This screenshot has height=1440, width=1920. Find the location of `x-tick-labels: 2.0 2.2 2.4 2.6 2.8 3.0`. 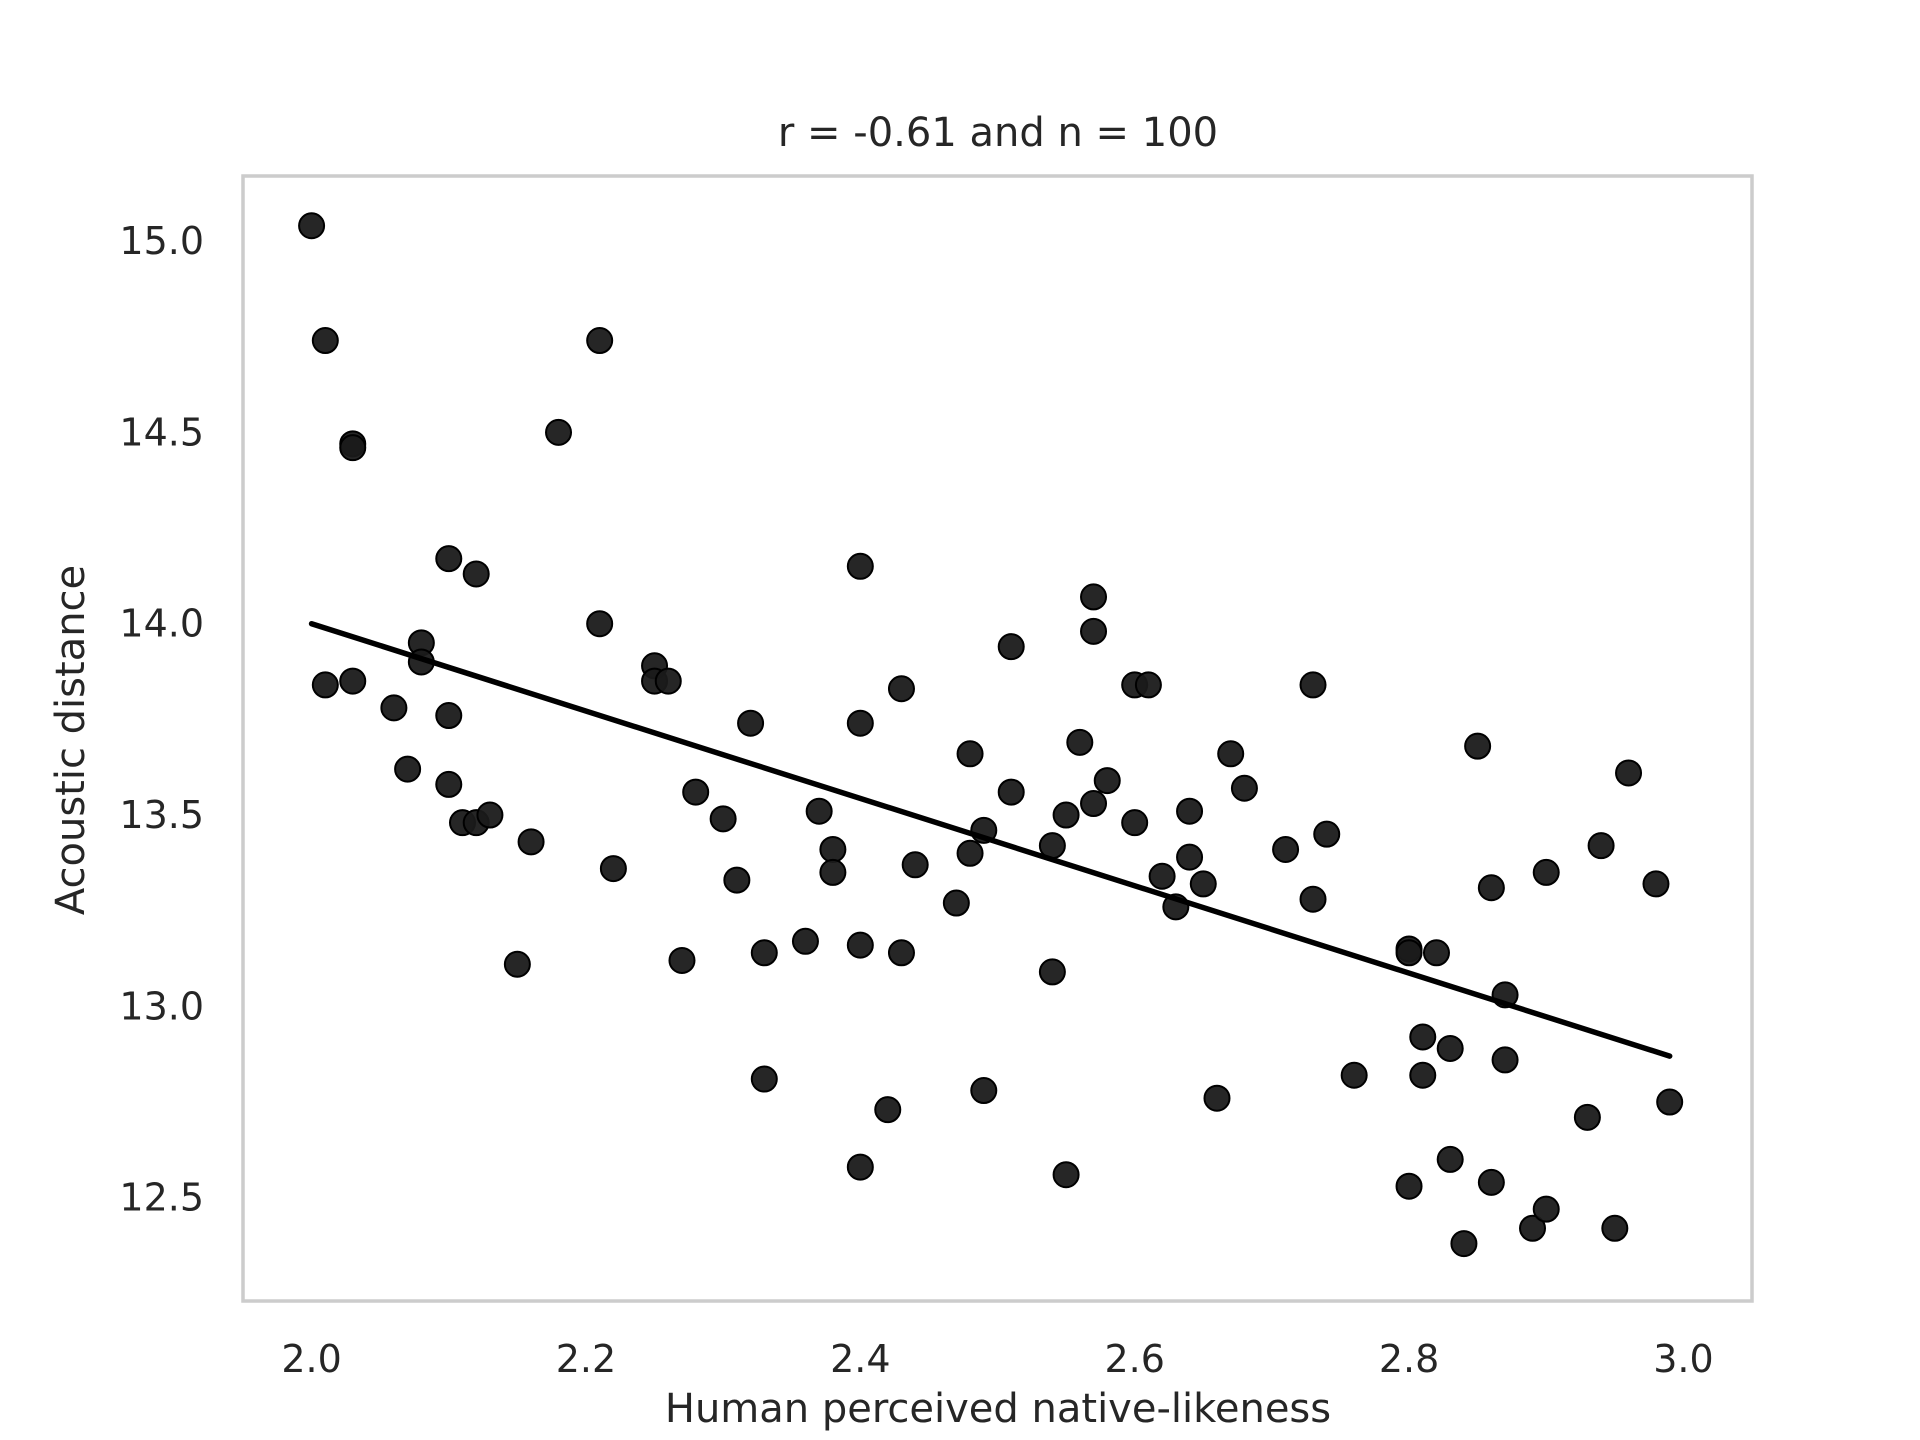

x-tick-labels: 2.0 2.2 2.4 2.6 2.8 3.0 is located at coordinates (997, 1359).